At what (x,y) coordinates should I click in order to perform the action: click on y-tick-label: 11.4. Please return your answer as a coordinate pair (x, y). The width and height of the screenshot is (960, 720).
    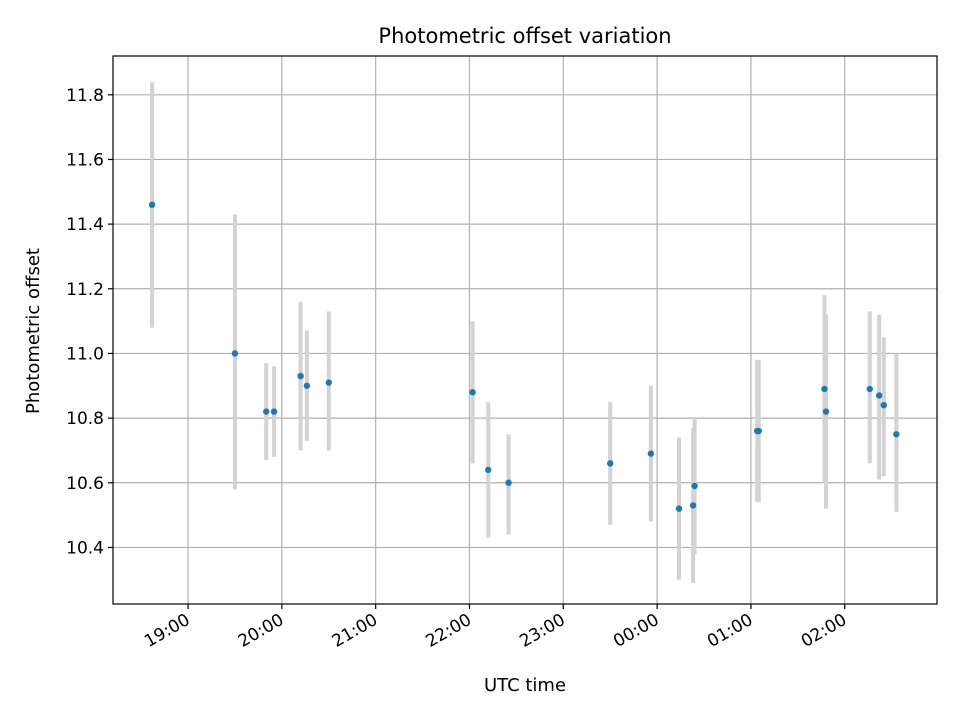
    Looking at the image, I should click on (85, 225).